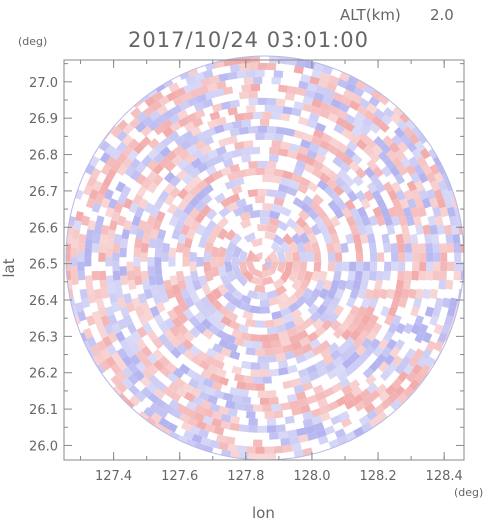 The width and height of the screenshot is (491, 525). I want to click on y-tick-label-5: 26.5, so click(43, 265).